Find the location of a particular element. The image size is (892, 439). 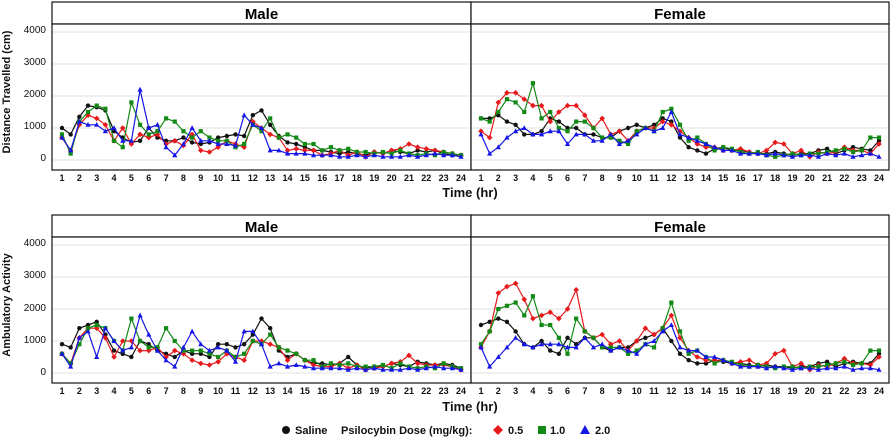

legend-saline-marker is located at coordinates (286, 430).